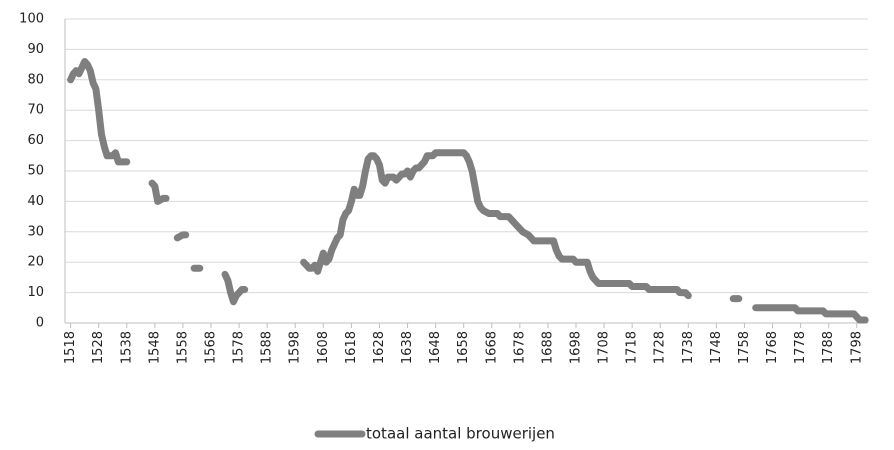  What do you see at coordinates (35, 110) in the screenshot?
I see `y-tick-label: 70` at bounding box center [35, 110].